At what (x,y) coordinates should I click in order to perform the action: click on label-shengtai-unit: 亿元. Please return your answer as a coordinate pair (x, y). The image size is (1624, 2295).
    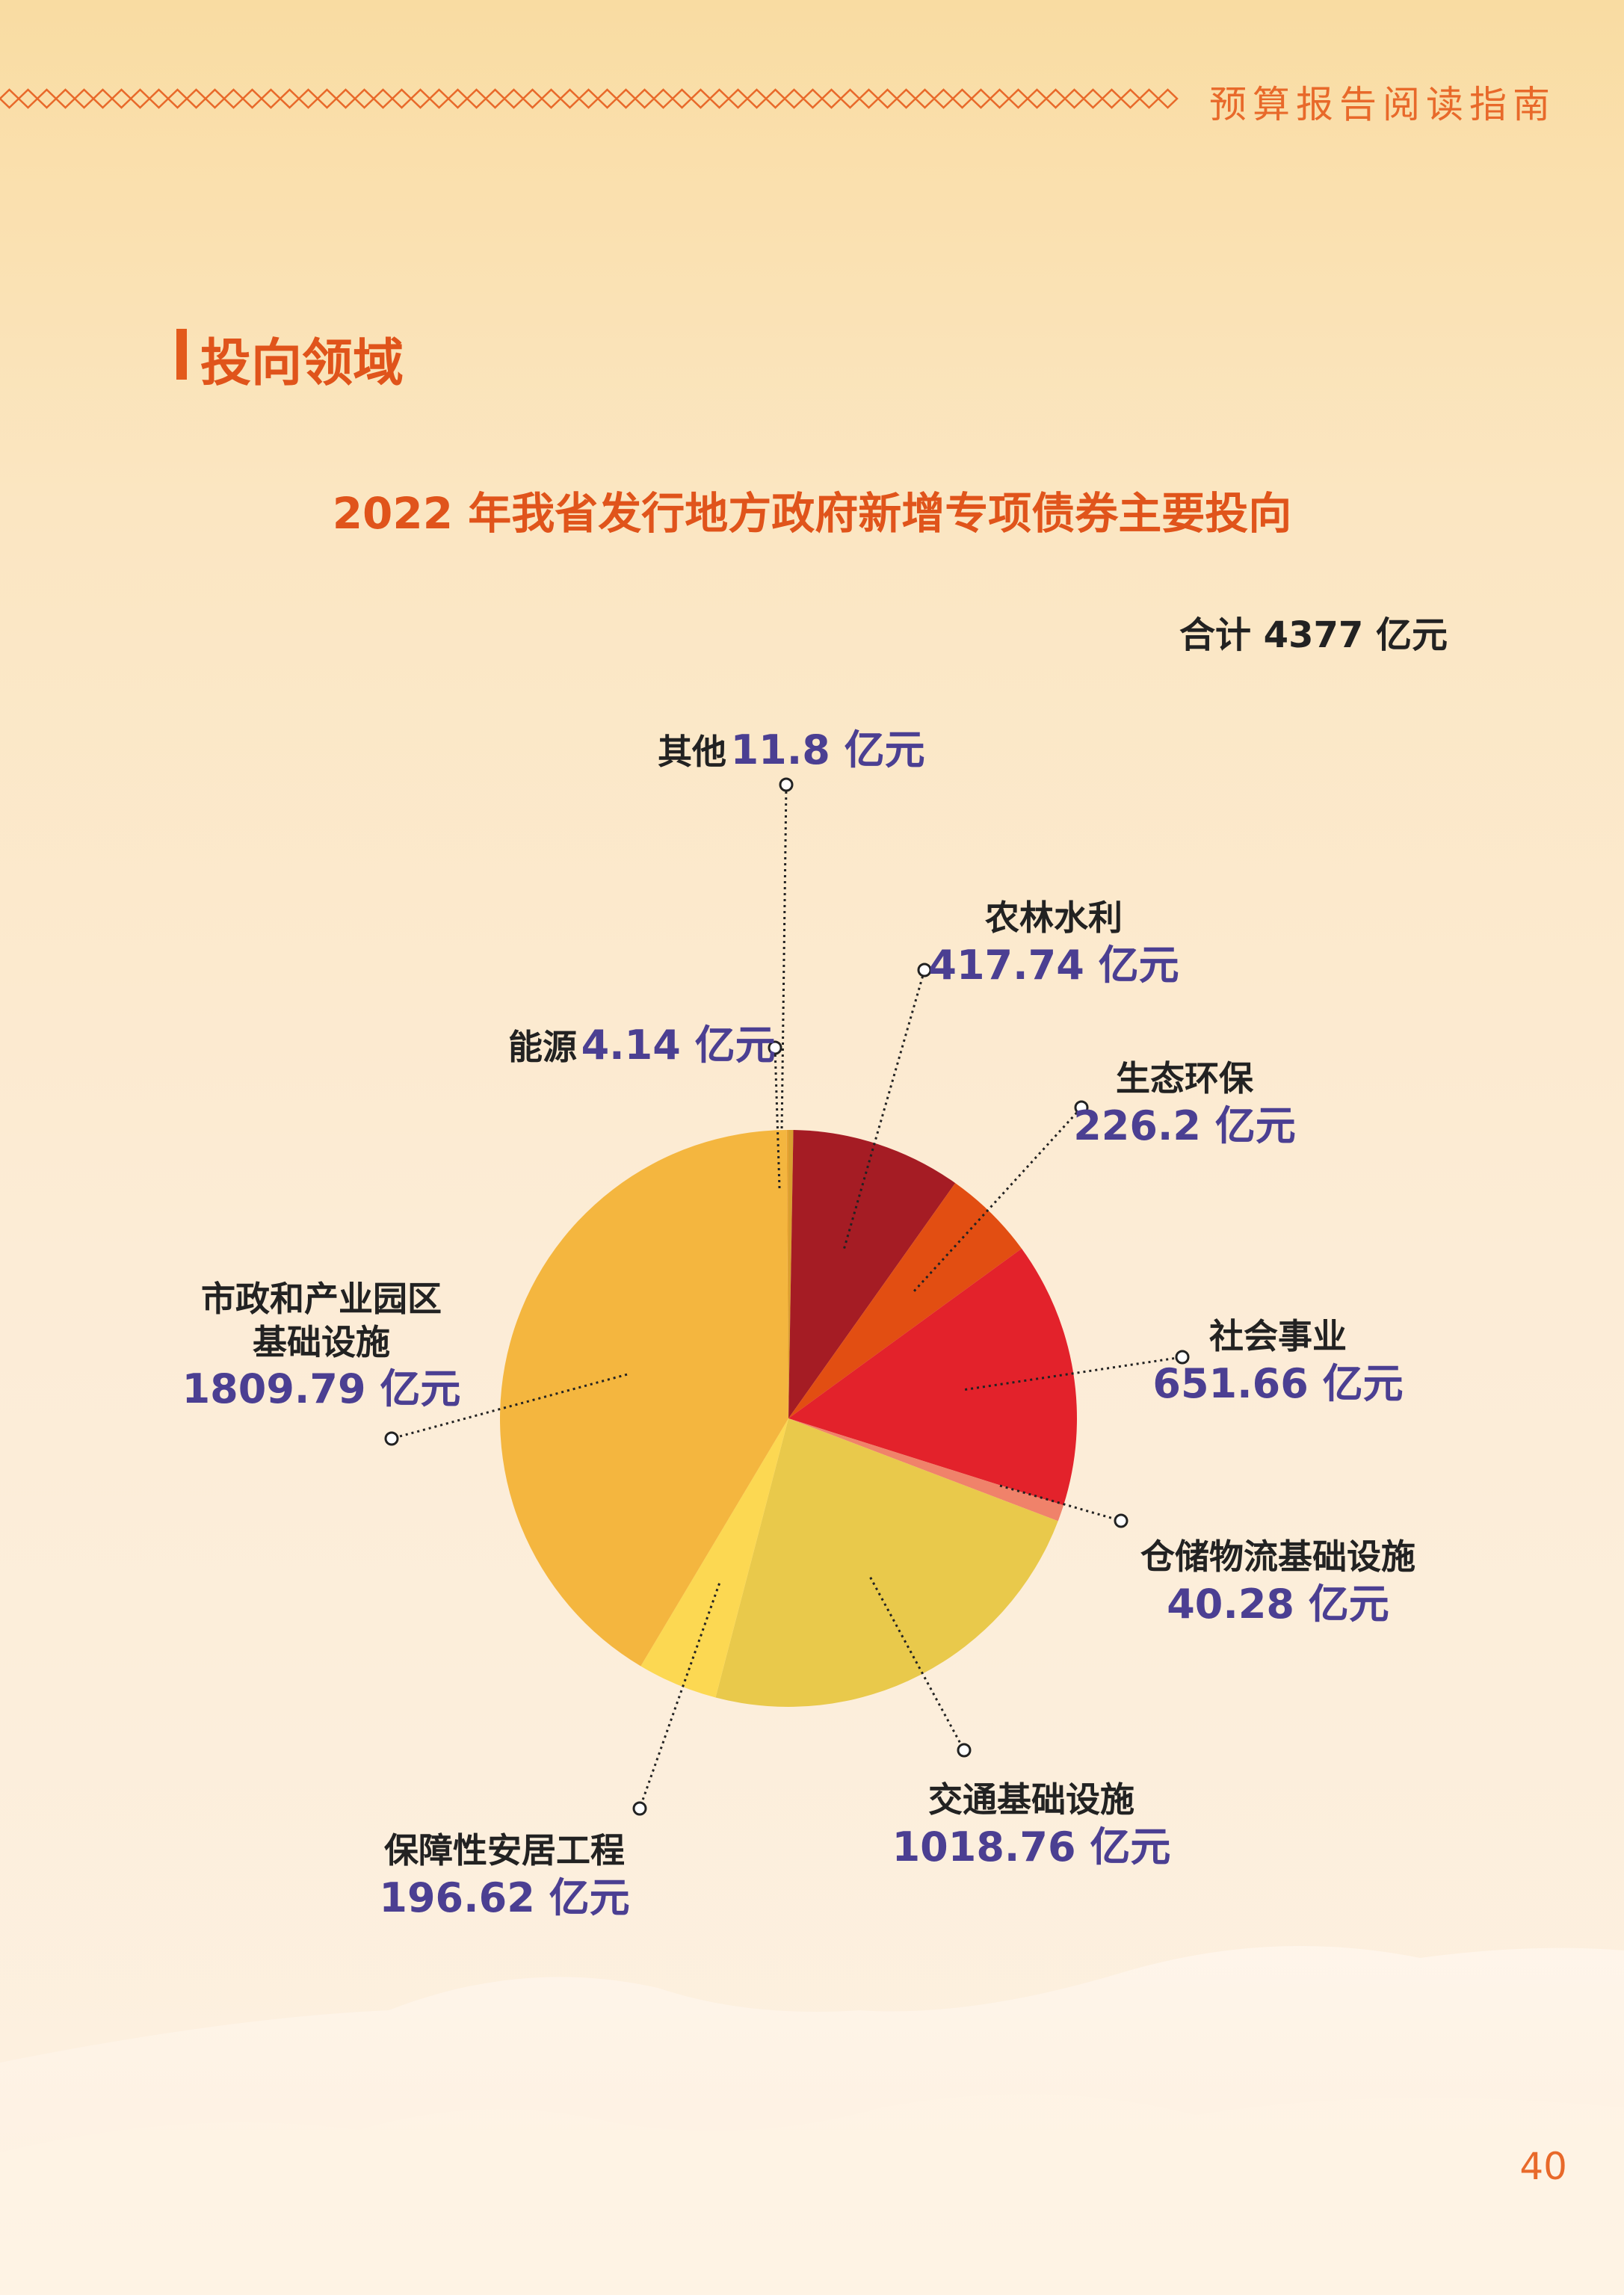
    Looking at the image, I should click on (1249, 1125).